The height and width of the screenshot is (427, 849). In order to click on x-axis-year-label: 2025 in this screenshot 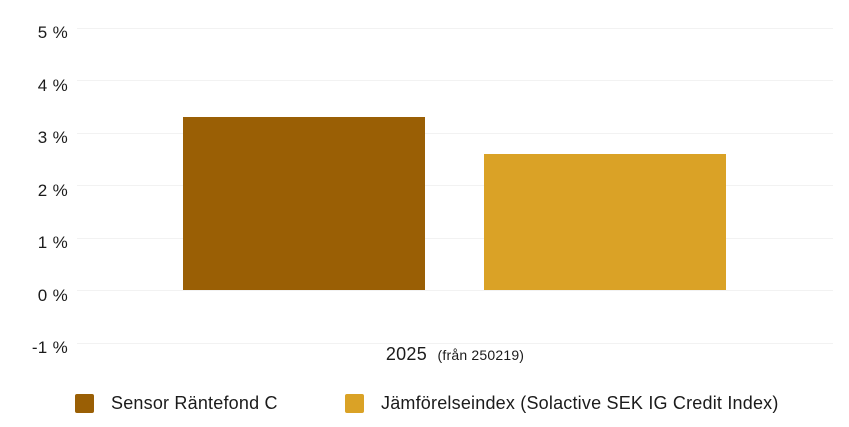, I will do `click(406, 354)`.